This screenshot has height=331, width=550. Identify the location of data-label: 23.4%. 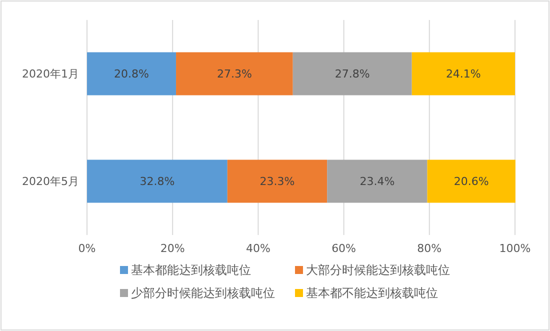
(377, 181).